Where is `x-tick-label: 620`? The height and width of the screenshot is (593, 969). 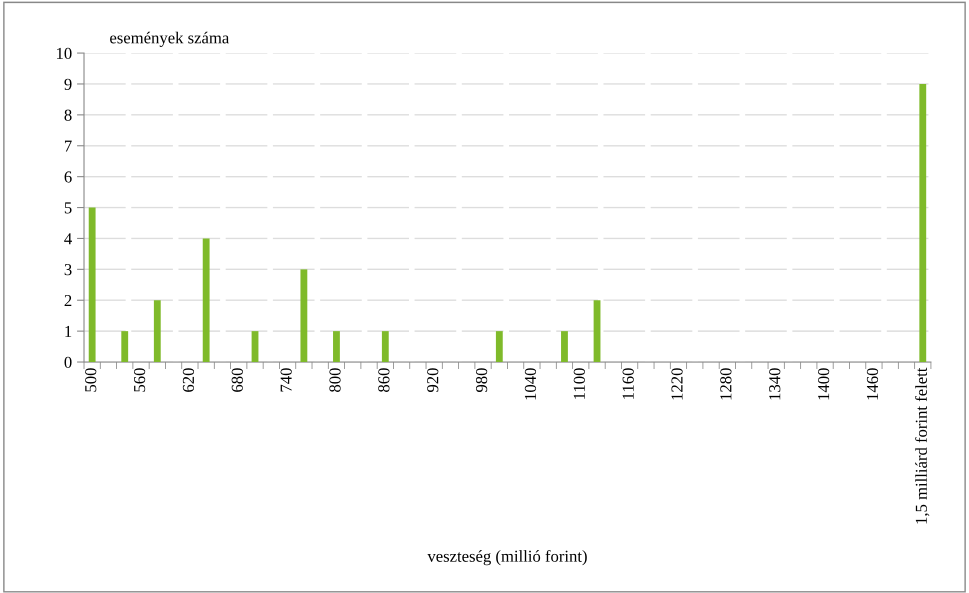
x-tick-label: 620 is located at coordinates (188, 380).